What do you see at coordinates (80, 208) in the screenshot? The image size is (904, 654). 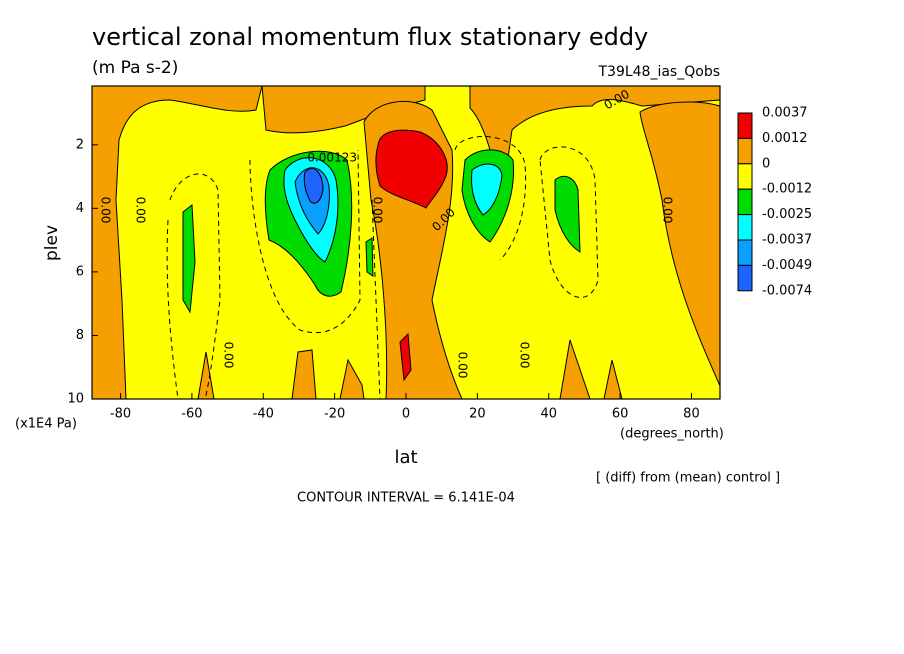 I see `y-tick-label: 4` at bounding box center [80, 208].